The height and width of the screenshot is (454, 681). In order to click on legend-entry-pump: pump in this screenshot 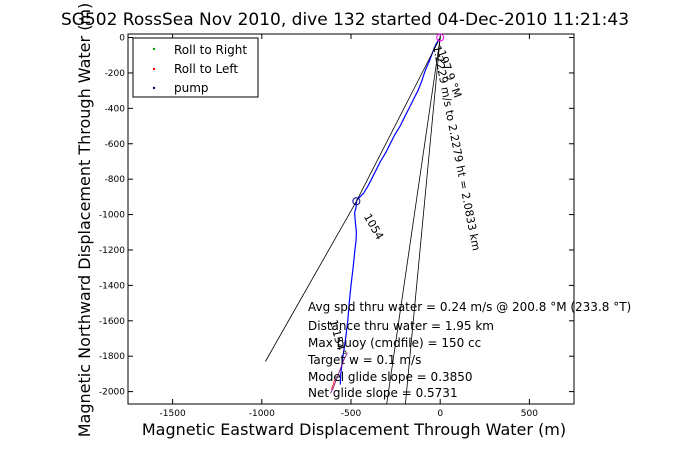, I will do `click(180, 88)`.